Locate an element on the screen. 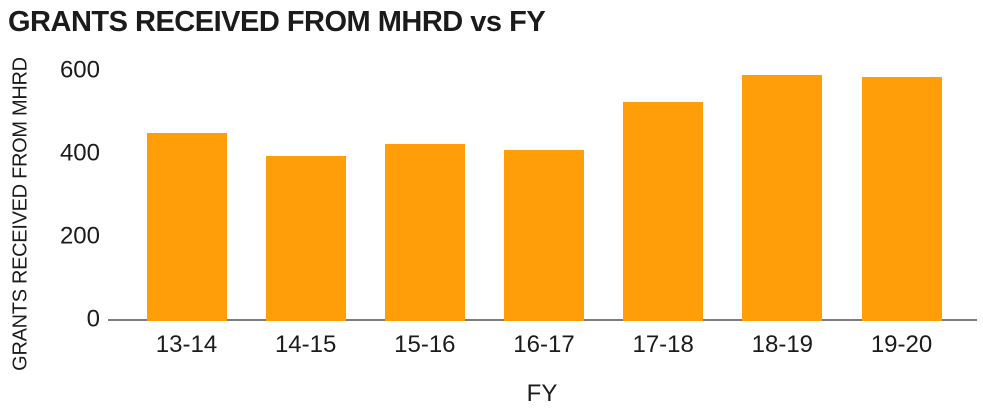 The image size is (983, 412). y-tick-label: 200 is located at coordinates (79, 236).